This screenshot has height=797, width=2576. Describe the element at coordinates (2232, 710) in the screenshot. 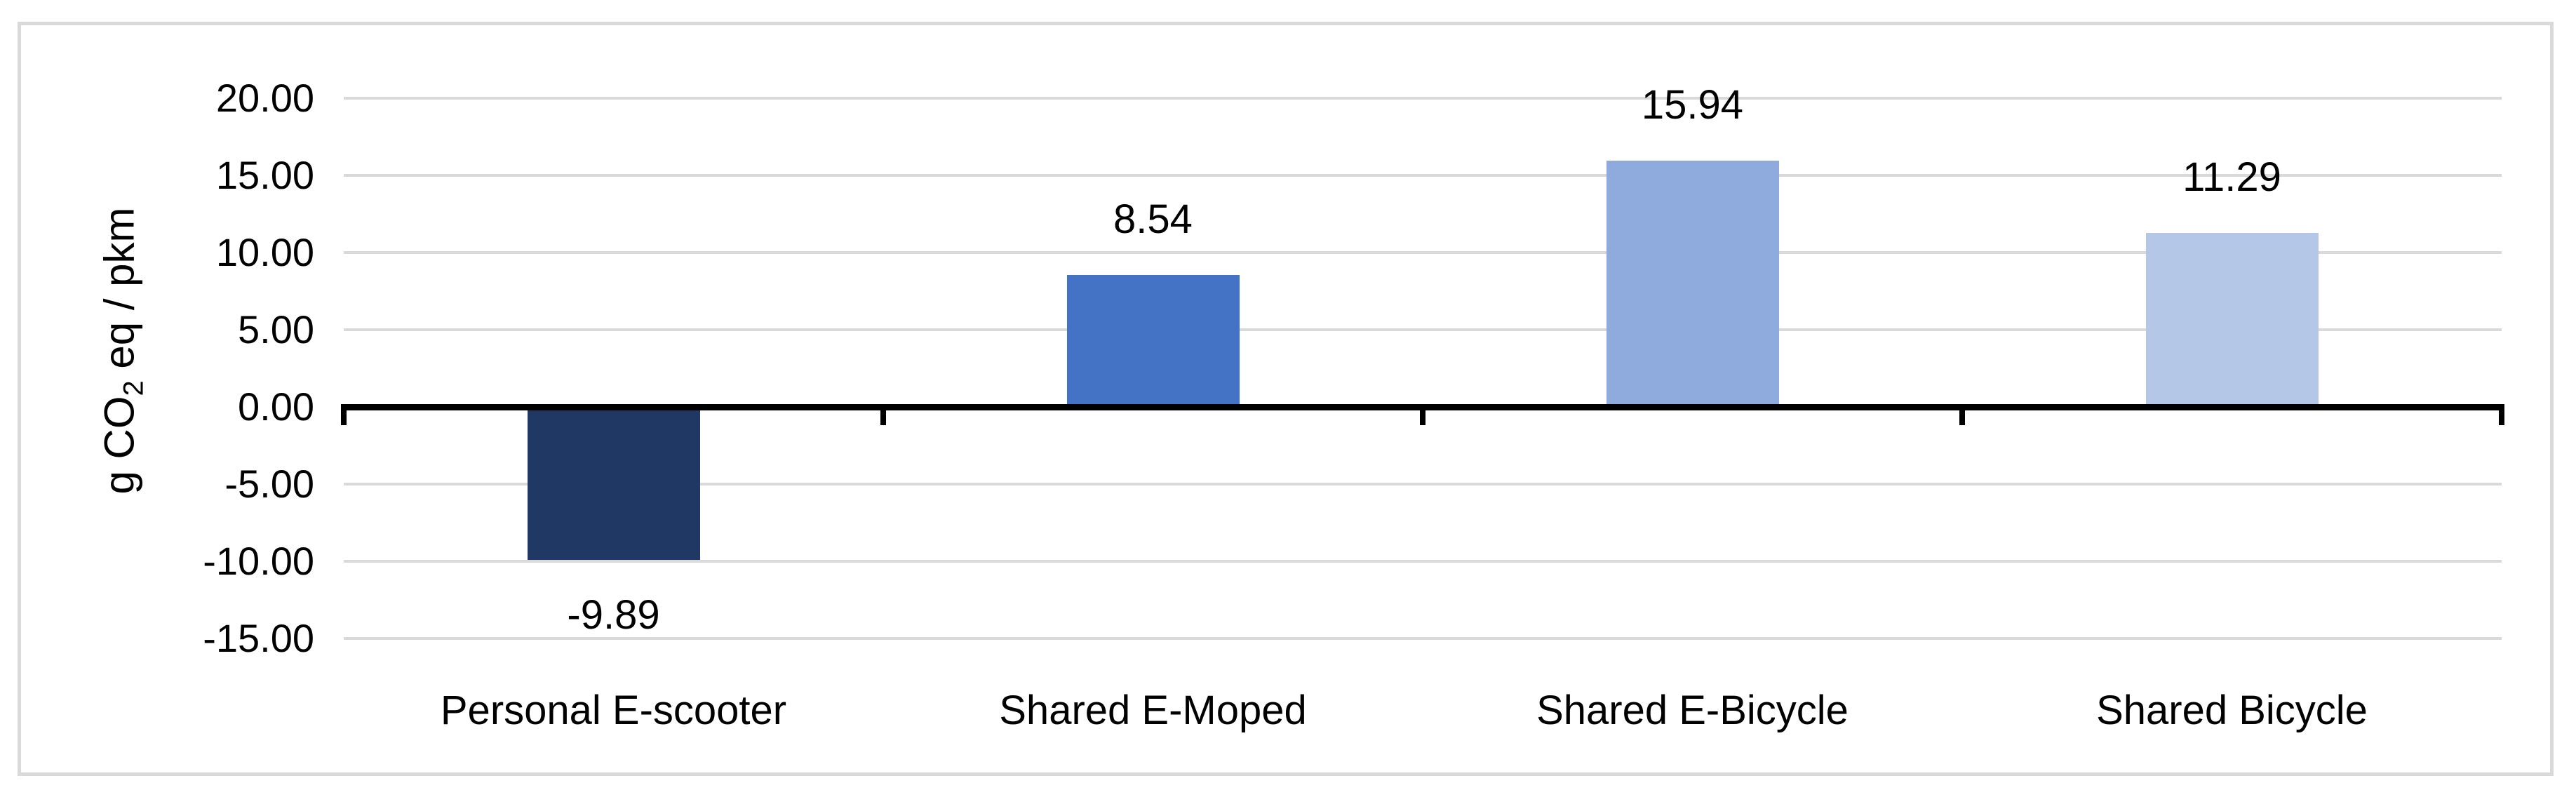

I see `x-category-label: Shared Bicycle` at that location.